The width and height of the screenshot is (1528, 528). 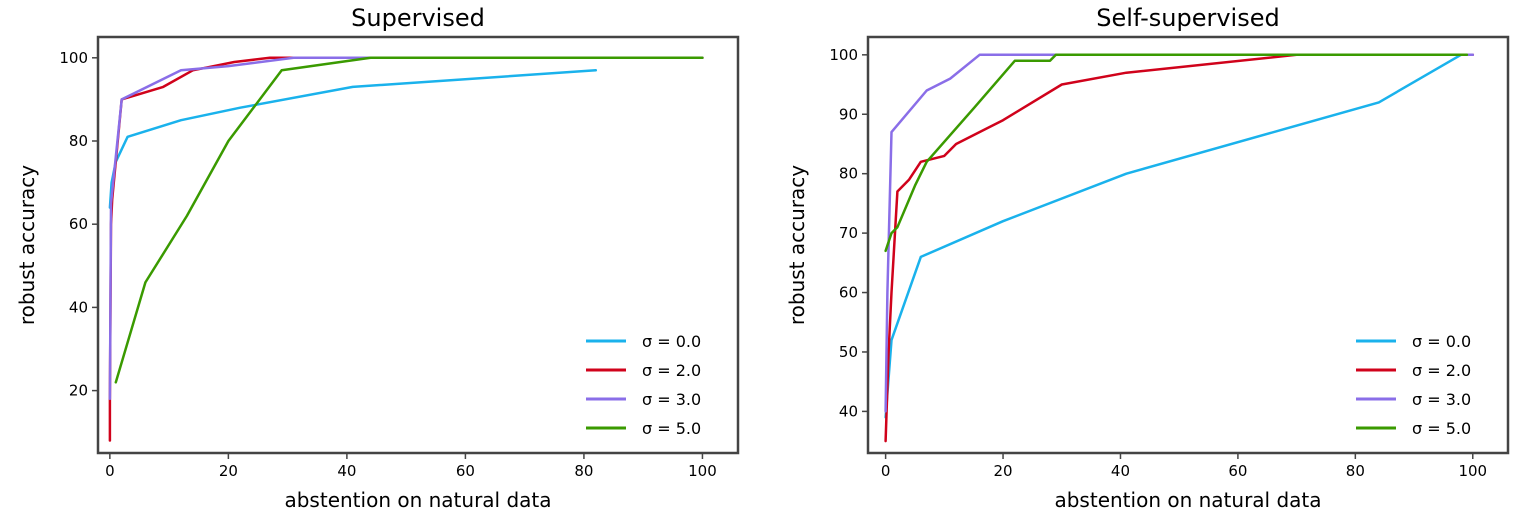 What do you see at coordinates (418, 18) in the screenshot?
I see `chart-title: Supervised` at bounding box center [418, 18].